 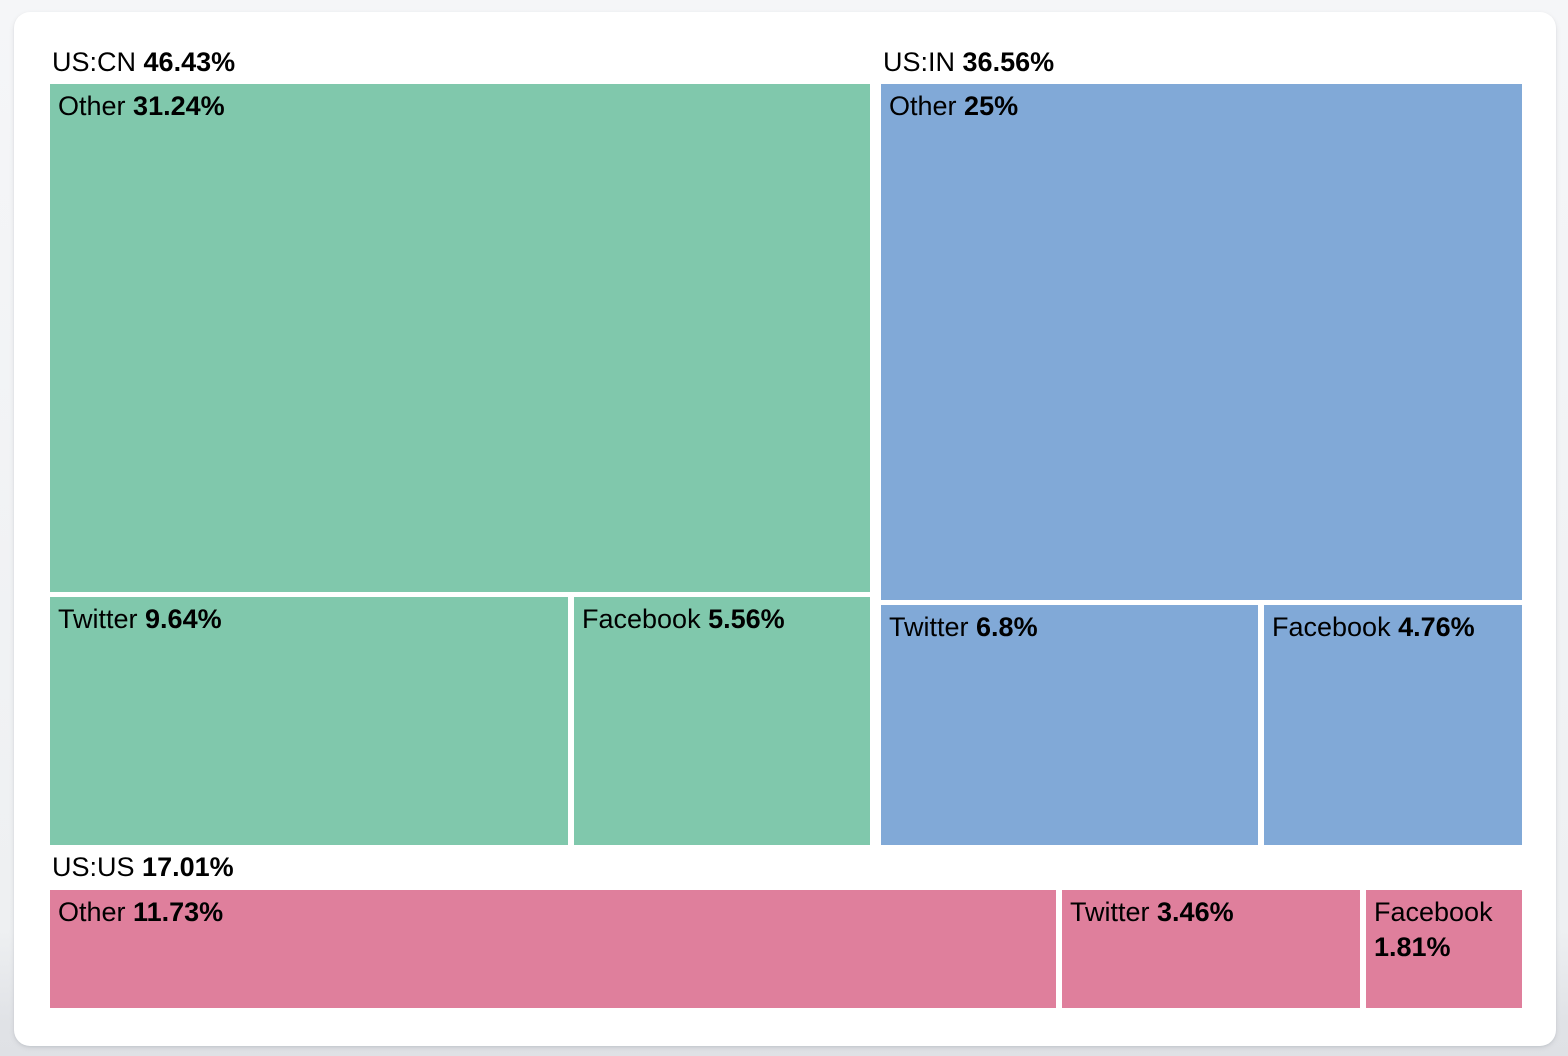 What do you see at coordinates (1195, 912) in the screenshot?
I see `cell-value: 3.46%` at bounding box center [1195, 912].